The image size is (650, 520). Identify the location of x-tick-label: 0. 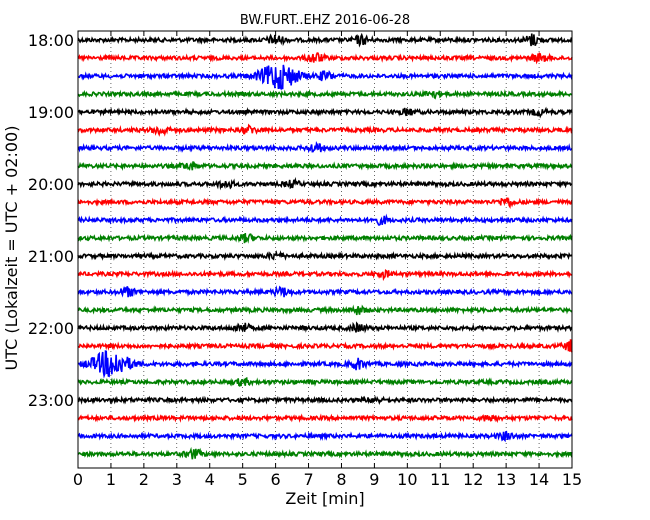
(78, 479).